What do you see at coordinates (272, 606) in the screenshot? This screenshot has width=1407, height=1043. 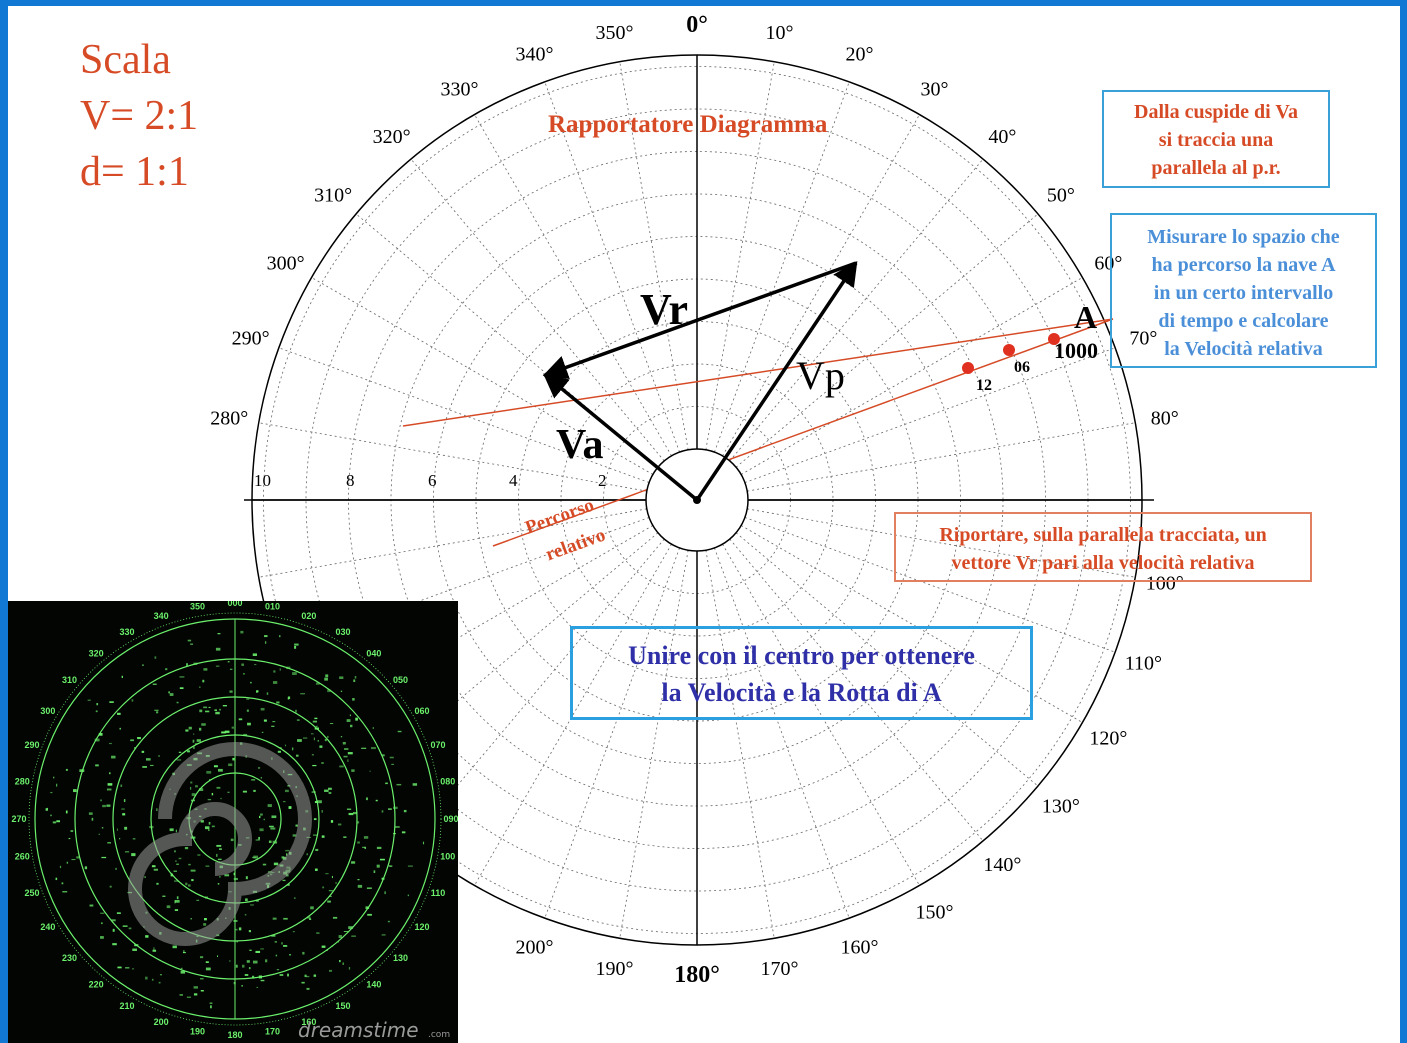 I see `radar-bearing-label: 010` at bounding box center [272, 606].